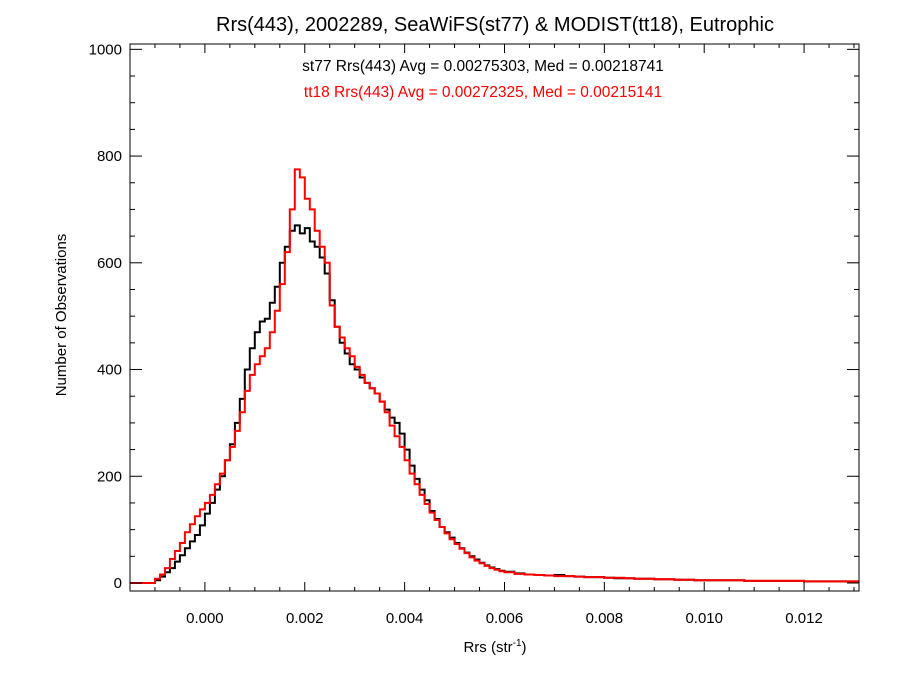 The image size is (900, 675). Describe the element at coordinates (109, 476) in the screenshot. I see `y-tick-label: 200` at that location.